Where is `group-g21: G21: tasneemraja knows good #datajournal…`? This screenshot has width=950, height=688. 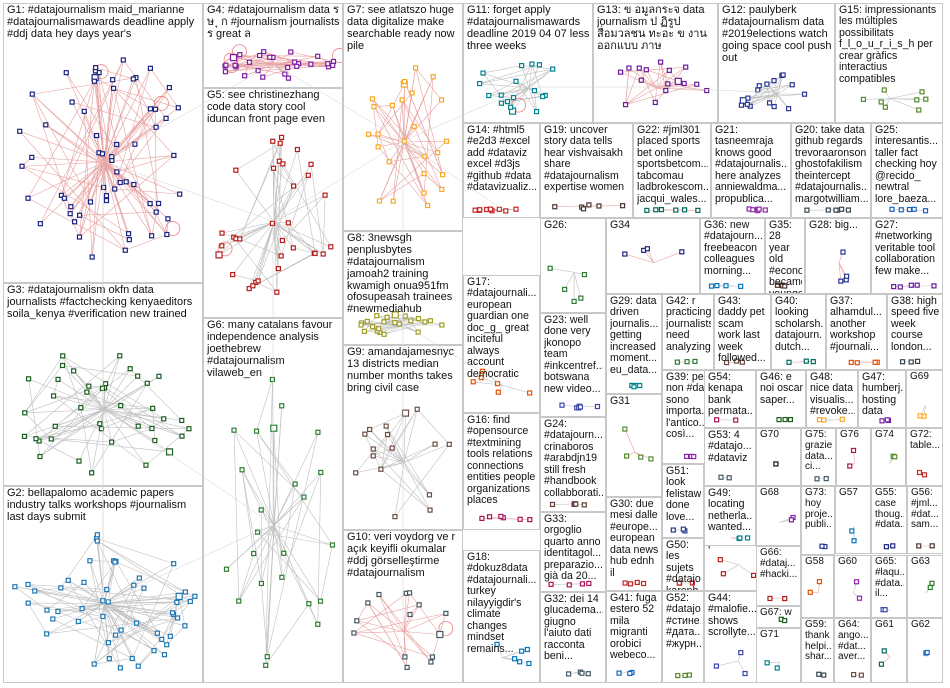 group-g21: G21: tasneemraja knows good #datajournal… is located at coordinates (751, 170).